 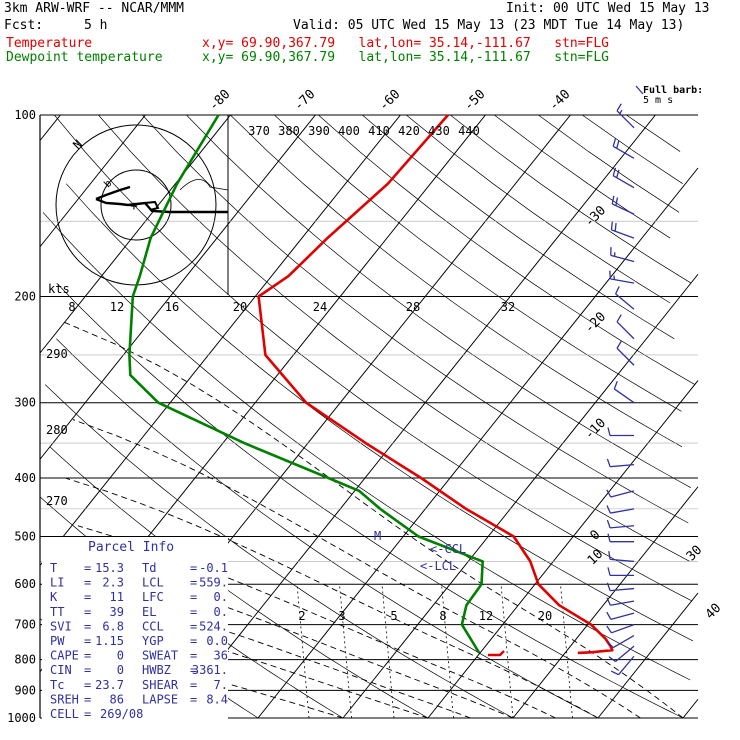 I want to click on parcel-info-cell: SVI, so click(x=61, y=626).